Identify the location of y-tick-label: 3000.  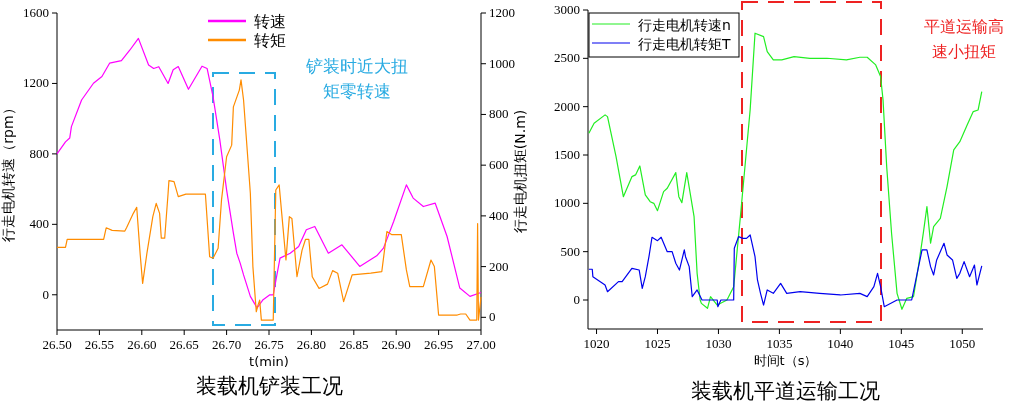
(567, 9).